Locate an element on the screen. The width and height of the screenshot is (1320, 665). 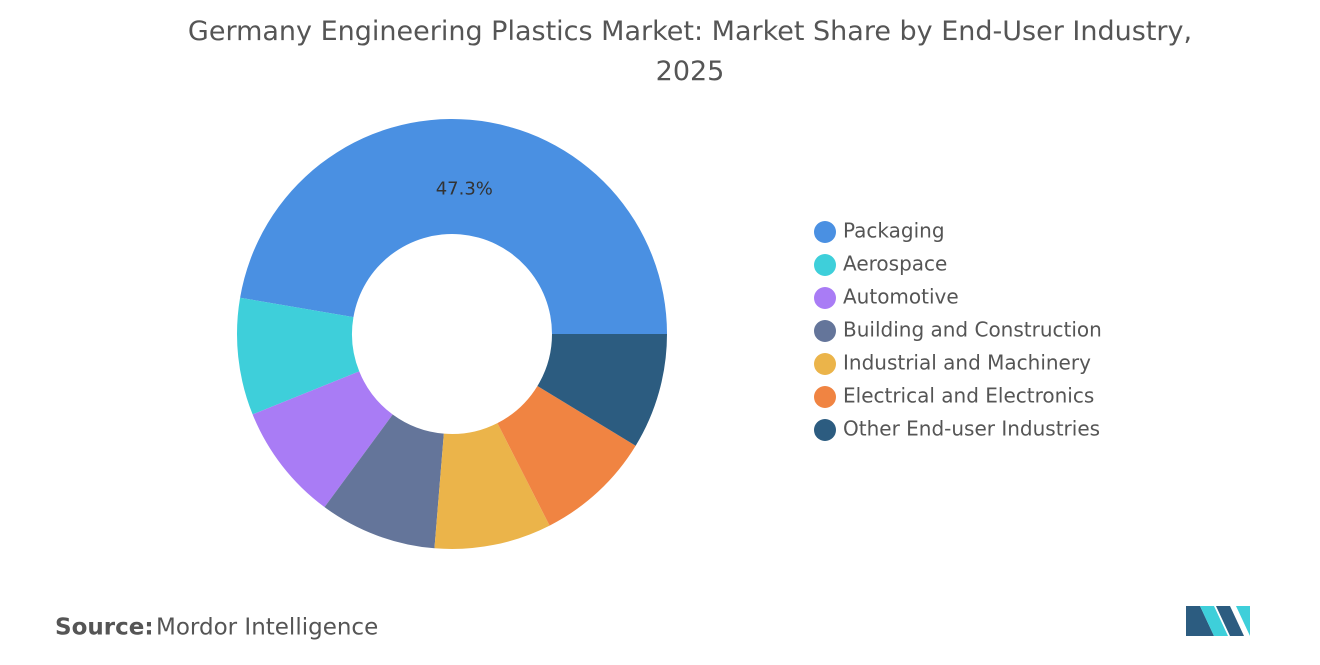
source-text: Mordor Intelligence is located at coordinates (267, 628).